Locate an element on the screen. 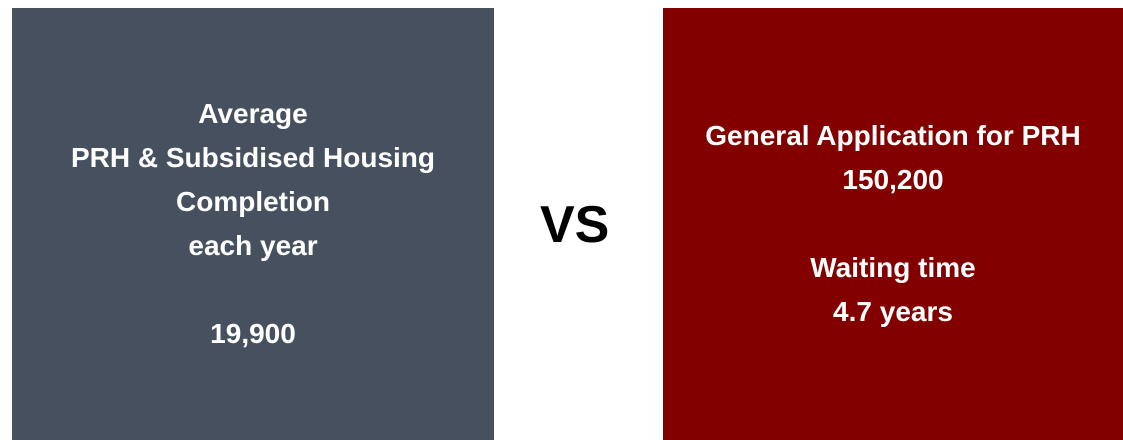  left-text: Average is located at coordinates (253, 113).